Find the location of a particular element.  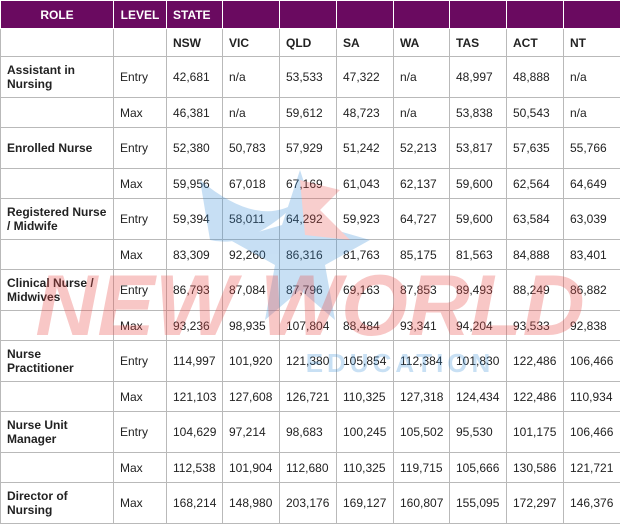

salary-cell: 83,309 is located at coordinates (195, 255).